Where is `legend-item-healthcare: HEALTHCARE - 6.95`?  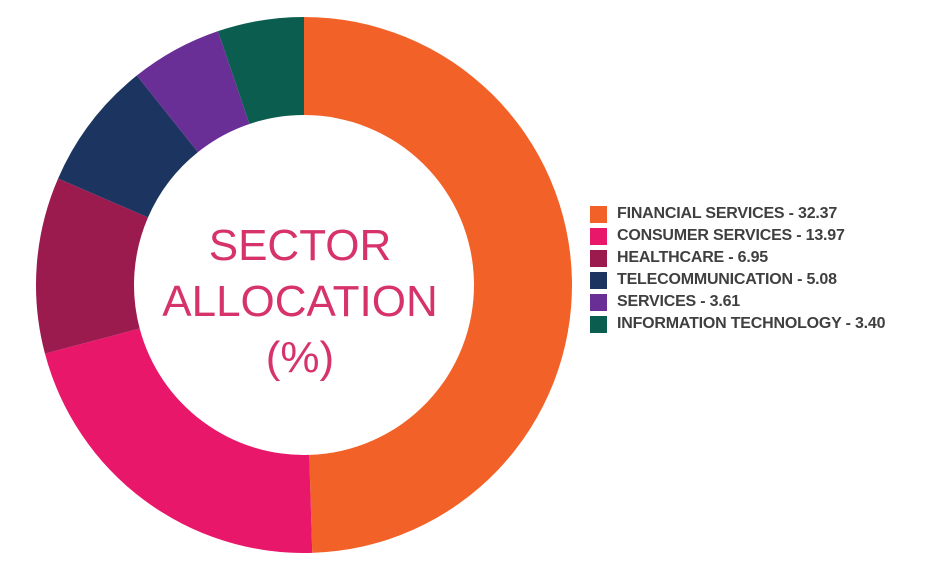
legend-item-healthcare: HEALTHCARE - 6.95 is located at coordinates (767, 258).